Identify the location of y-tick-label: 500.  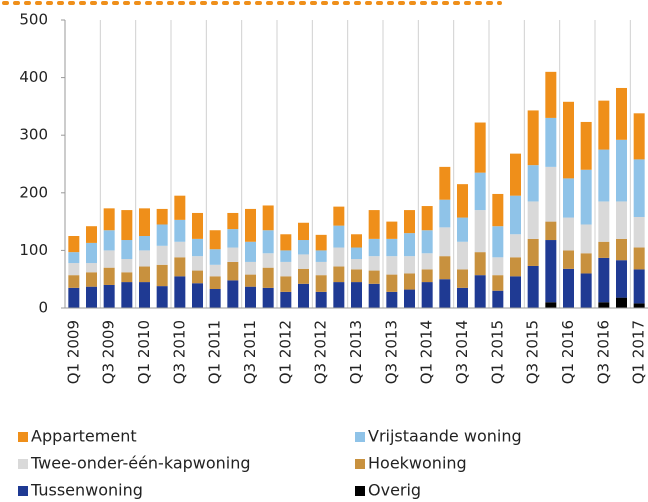
(33, 20).